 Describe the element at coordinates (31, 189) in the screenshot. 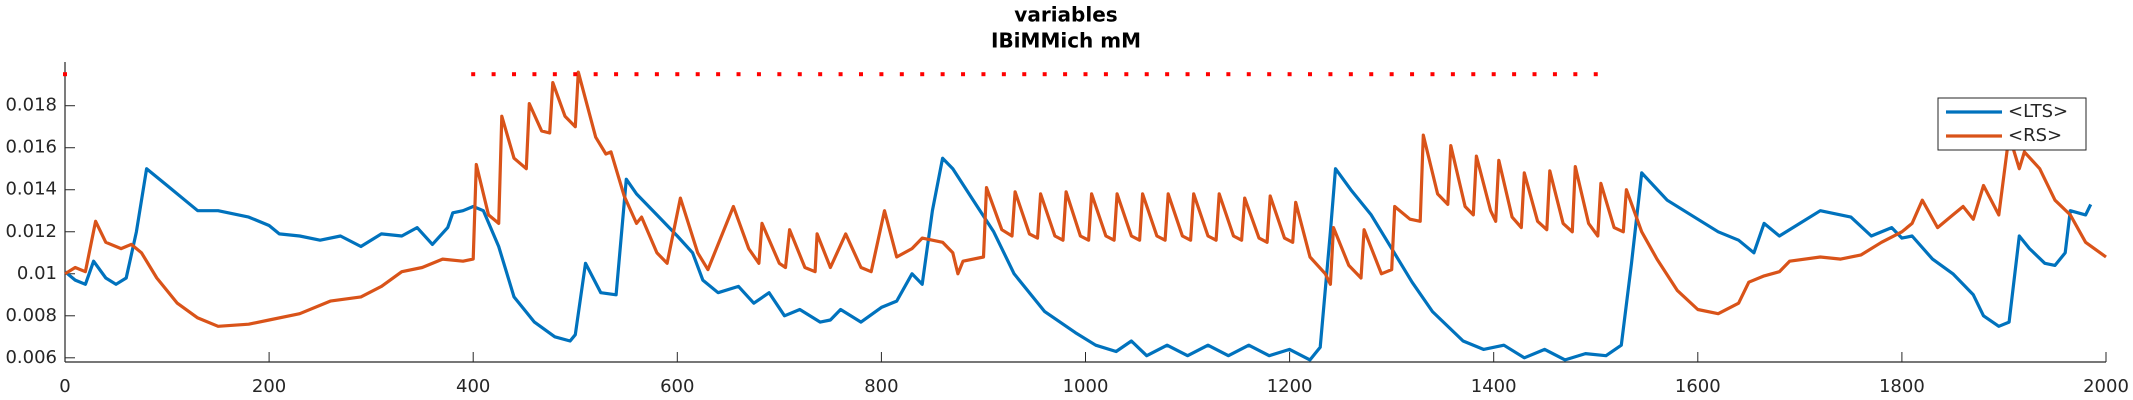

I see `y-tick-label: 0.014` at that location.